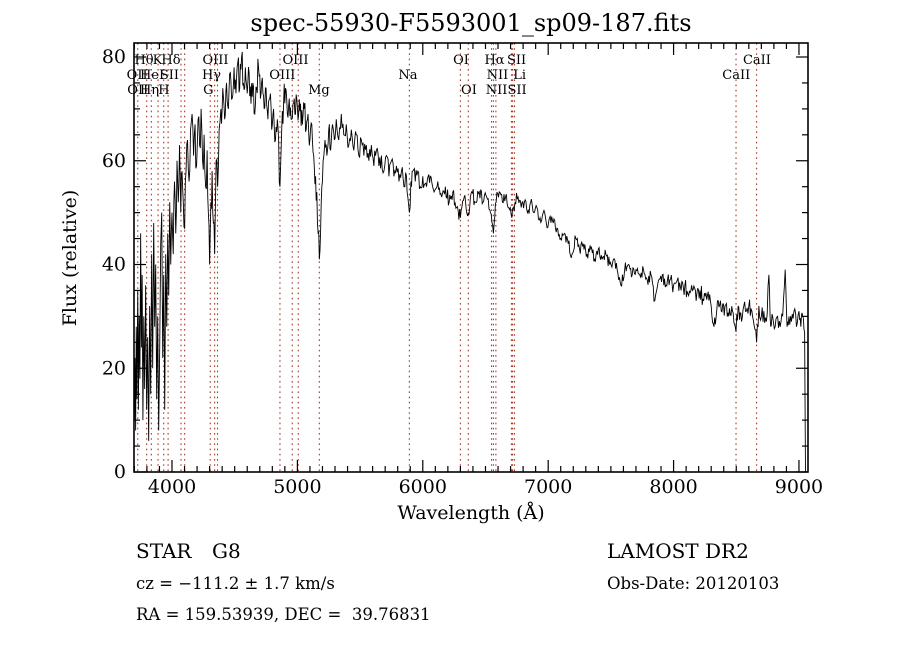 This screenshot has width=900, height=650. What do you see at coordinates (548, 487) in the screenshot?
I see `x-tick-label: 7000` at bounding box center [548, 487].